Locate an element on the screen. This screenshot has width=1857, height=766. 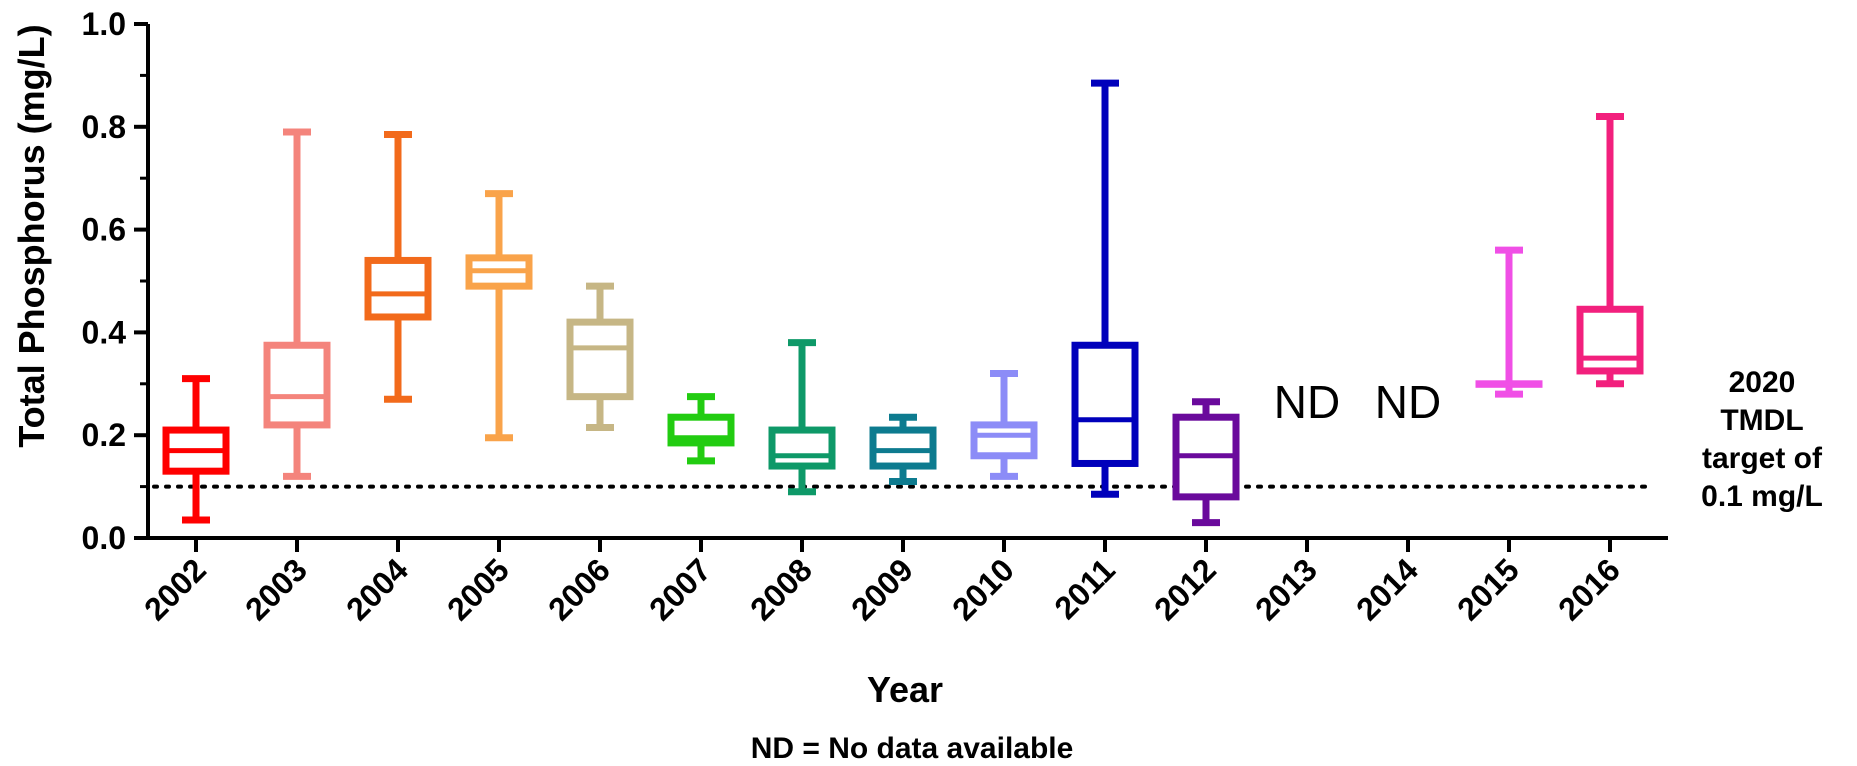
box-2016 is located at coordinates (1610, 250).